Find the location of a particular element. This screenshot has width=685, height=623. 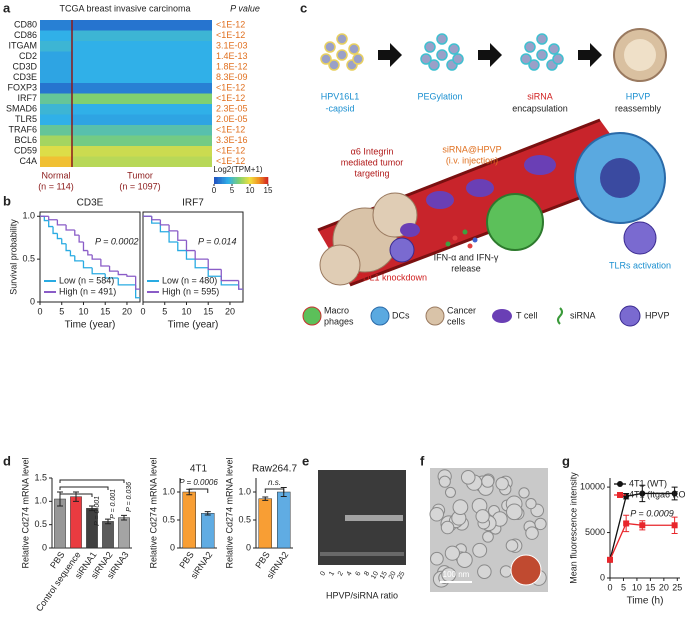

note: release is located at coordinates (466, 268).